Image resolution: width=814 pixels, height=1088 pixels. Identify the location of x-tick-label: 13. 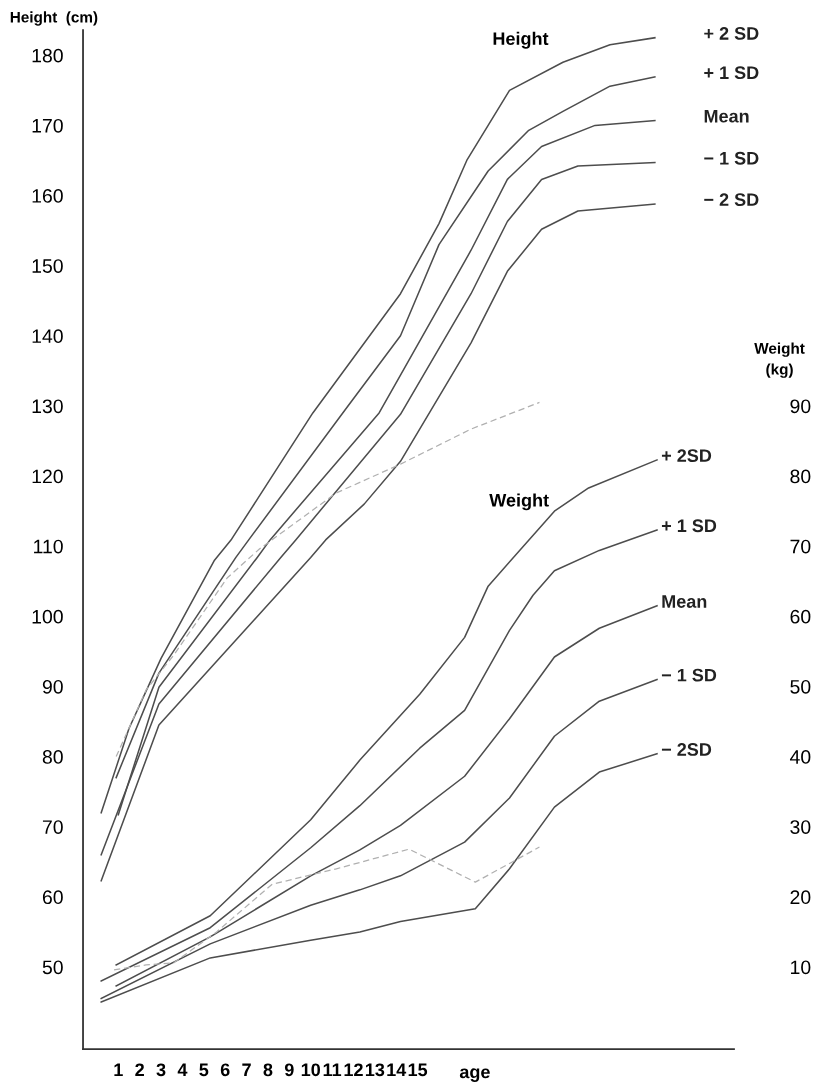
(375, 1070).